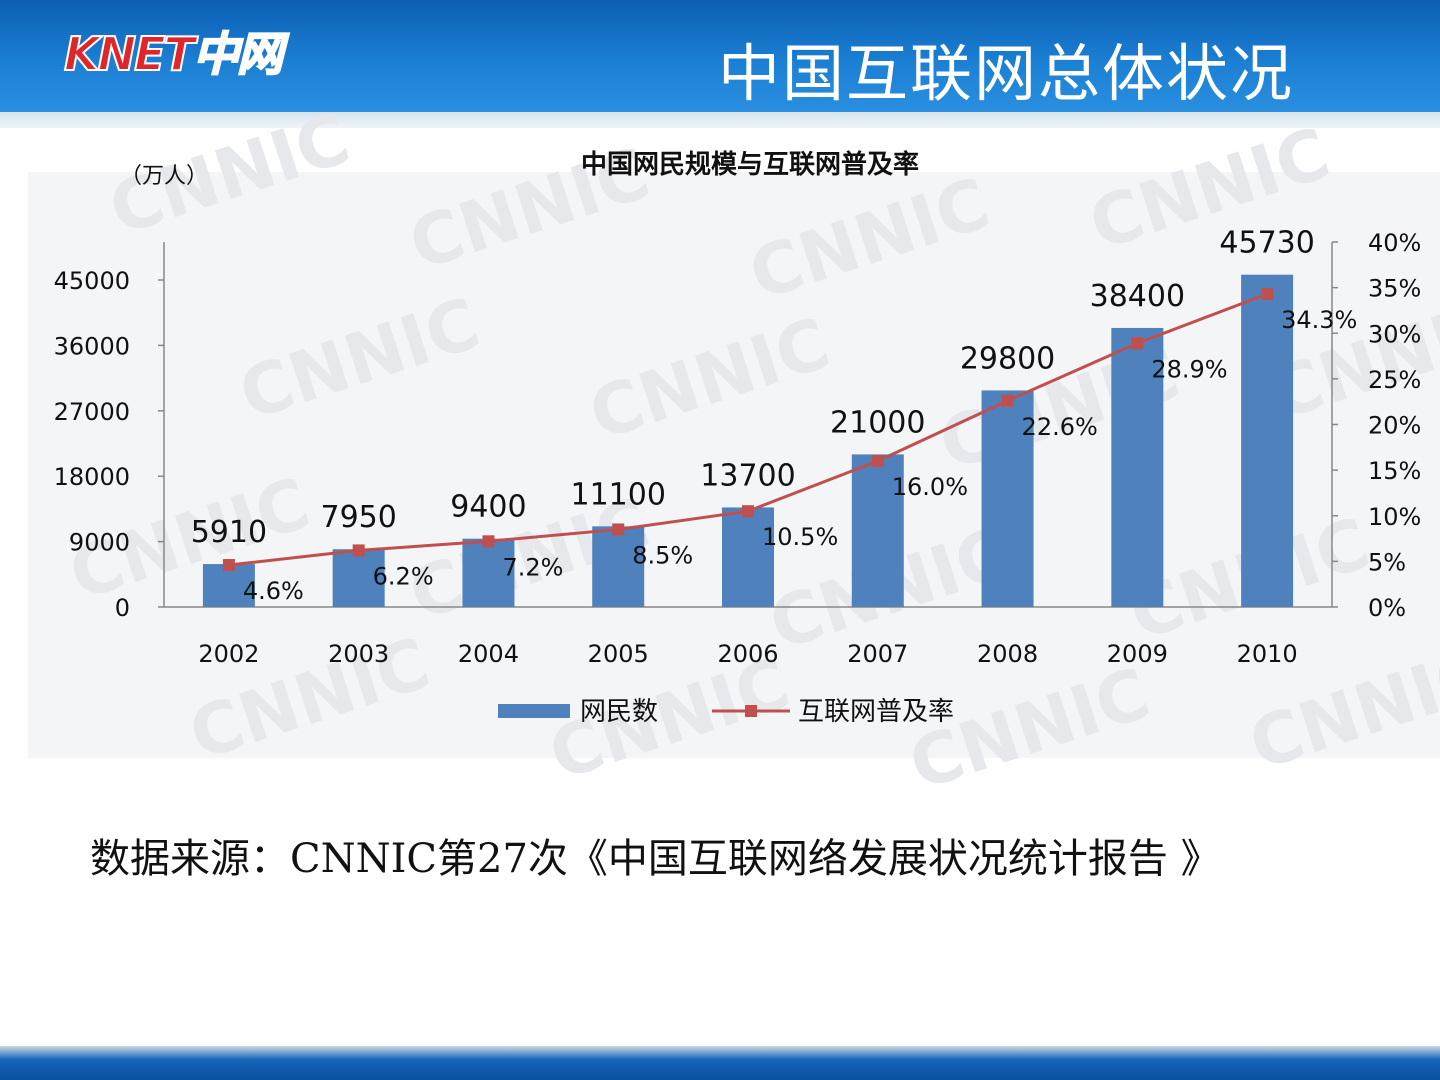 This screenshot has width=1440, height=1080. Describe the element at coordinates (488, 507) in the screenshot. I see `bar-value-label: 9400` at that location.